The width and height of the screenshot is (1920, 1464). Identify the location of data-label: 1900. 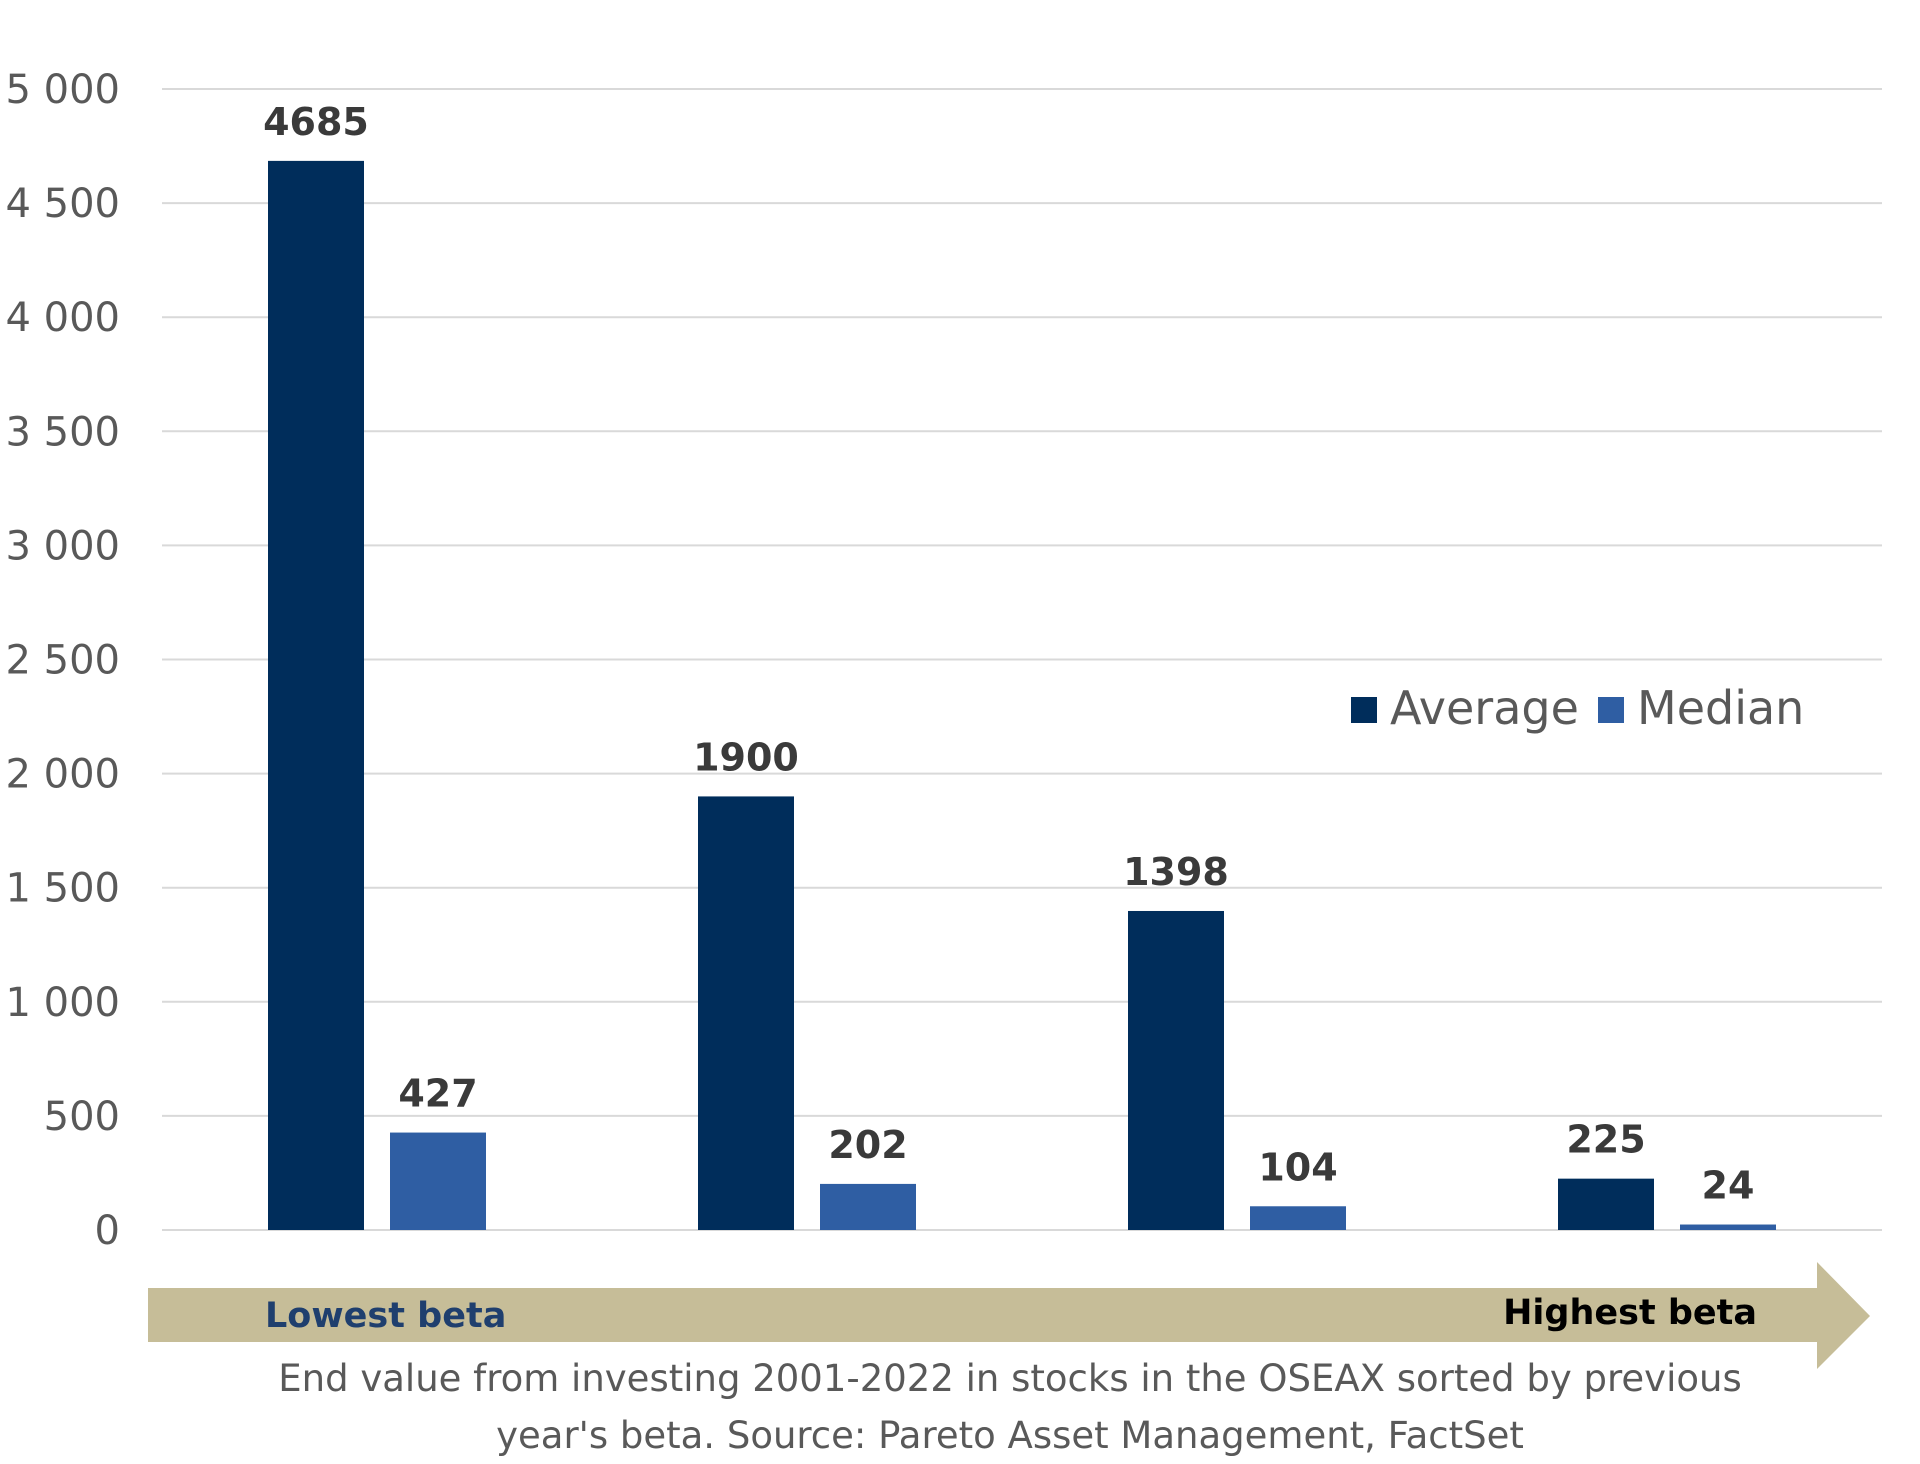
(746, 757).